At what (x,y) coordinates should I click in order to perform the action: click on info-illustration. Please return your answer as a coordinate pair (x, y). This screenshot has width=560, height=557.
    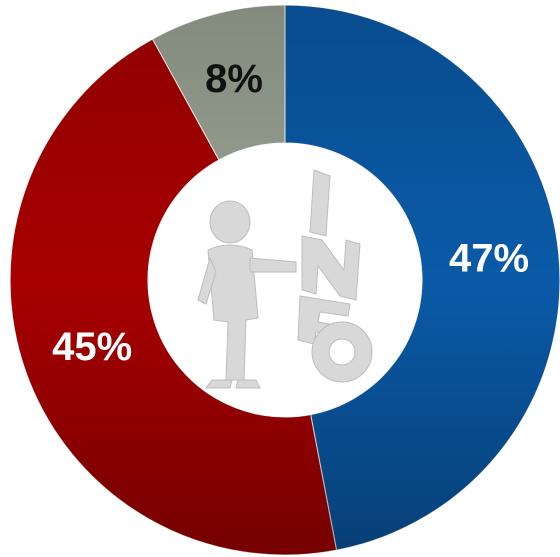
    Looking at the image, I should click on (285, 279).